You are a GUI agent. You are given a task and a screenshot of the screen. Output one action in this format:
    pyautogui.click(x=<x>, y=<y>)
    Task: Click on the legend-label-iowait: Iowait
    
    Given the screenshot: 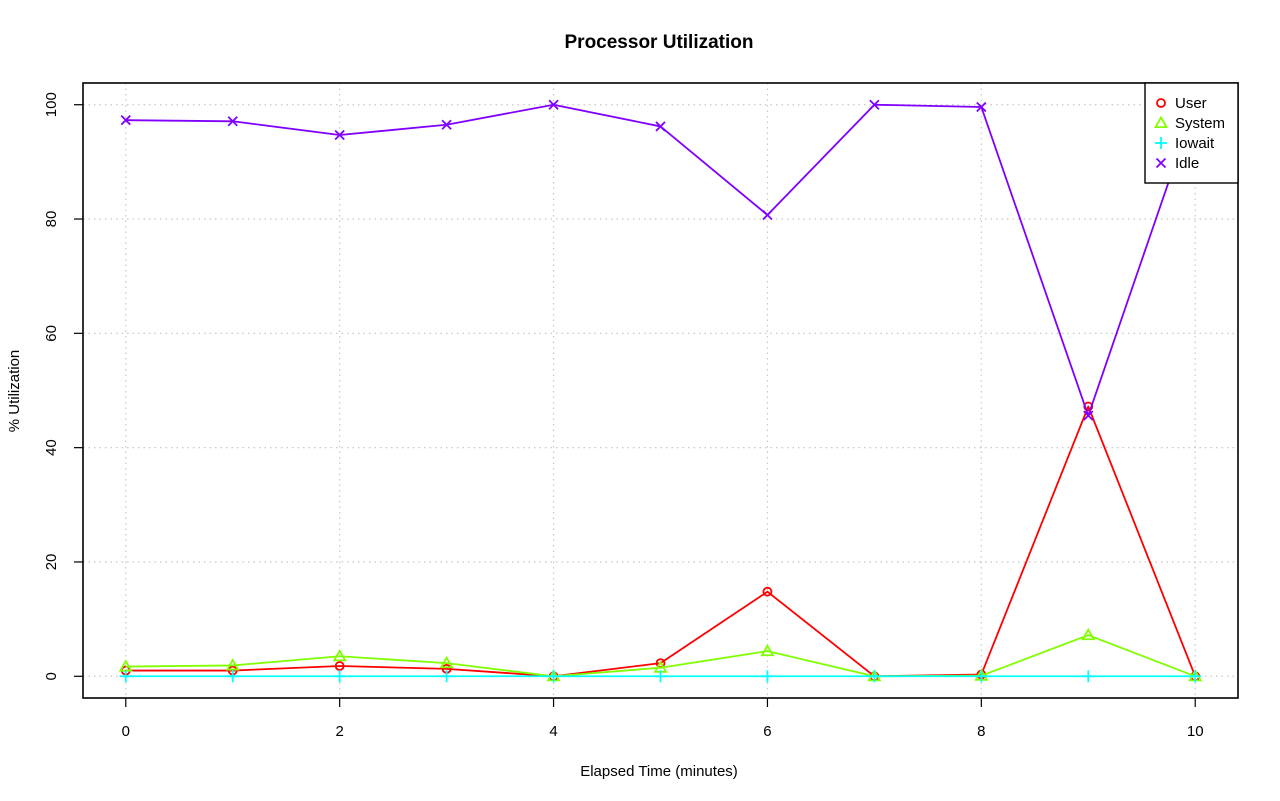 What is the action you would take?
    pyautogui.click(x=1195, y=143)
    